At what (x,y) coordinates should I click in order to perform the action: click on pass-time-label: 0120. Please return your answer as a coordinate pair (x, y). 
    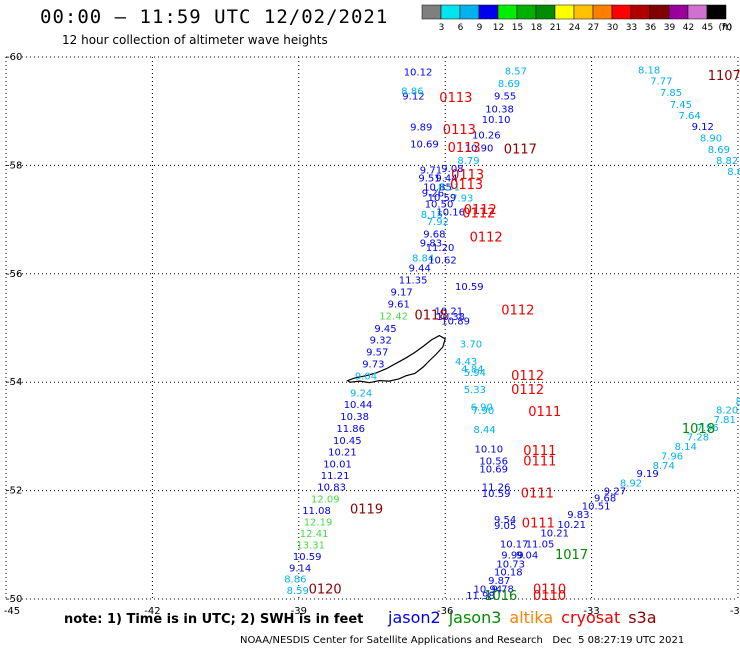
    Looking at the image, I should click on (325, 590).